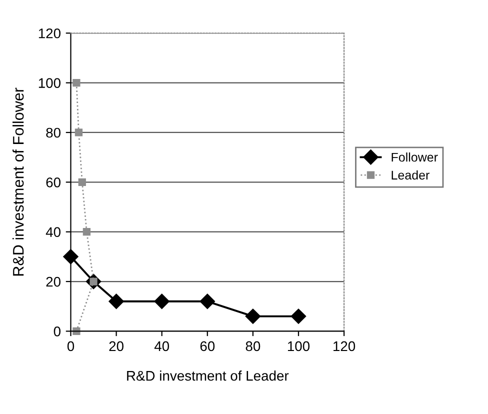 Image resolution: width=488 pixels, height=414 pixels. Describe the element at coordinates (162, 346) in the screenshot. I see `x-tick-label: 40` at that location.